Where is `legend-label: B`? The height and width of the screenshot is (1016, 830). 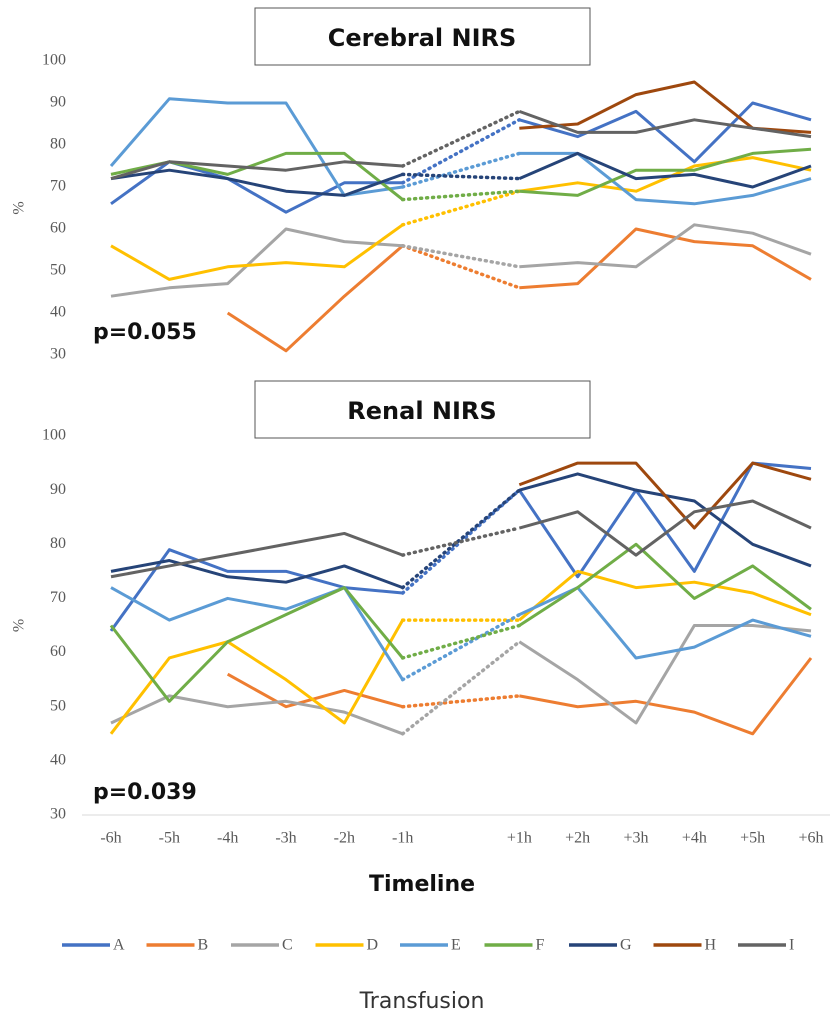 legend-label: B is located at coordinates (203, 945).